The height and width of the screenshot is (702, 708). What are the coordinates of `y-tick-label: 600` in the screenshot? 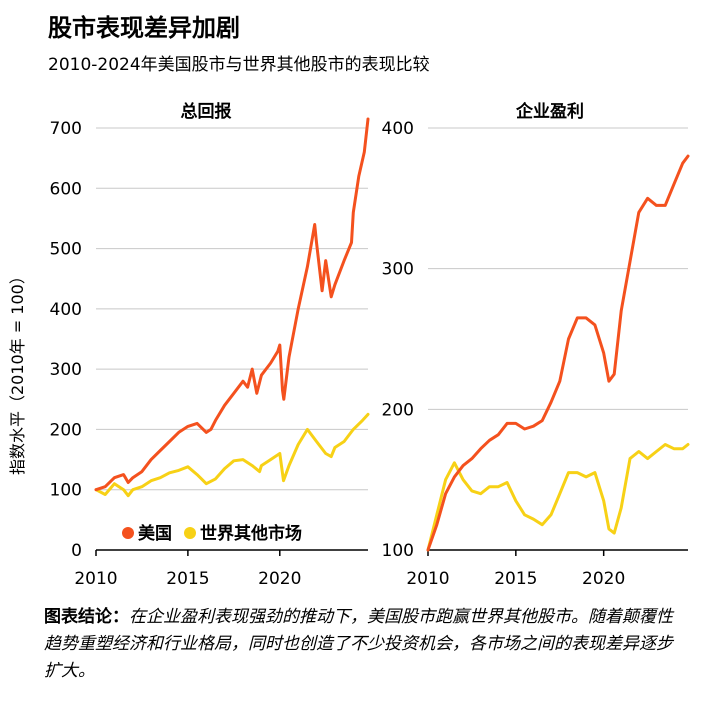 It's located at (66, 189).